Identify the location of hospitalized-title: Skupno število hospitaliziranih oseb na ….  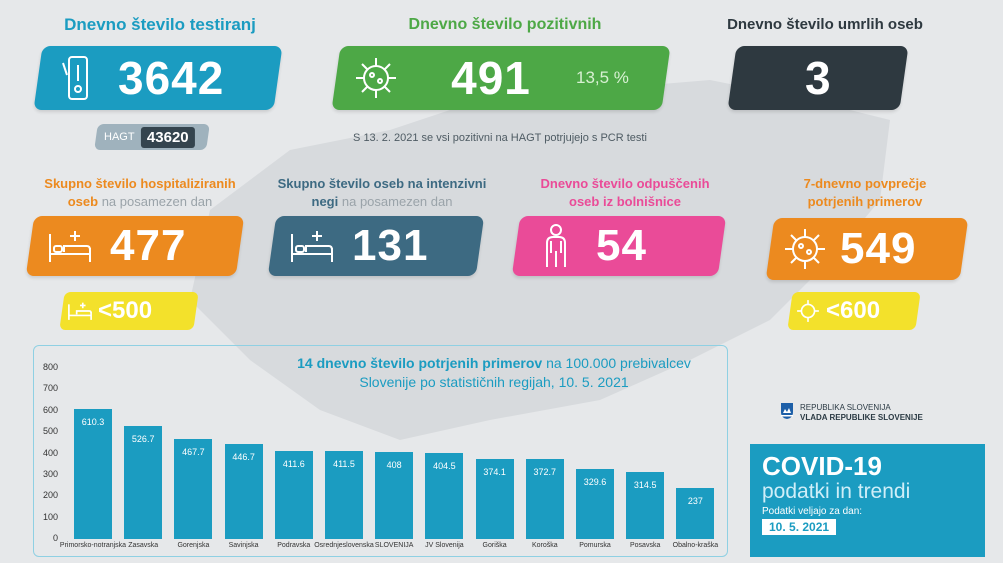
(140, 193).